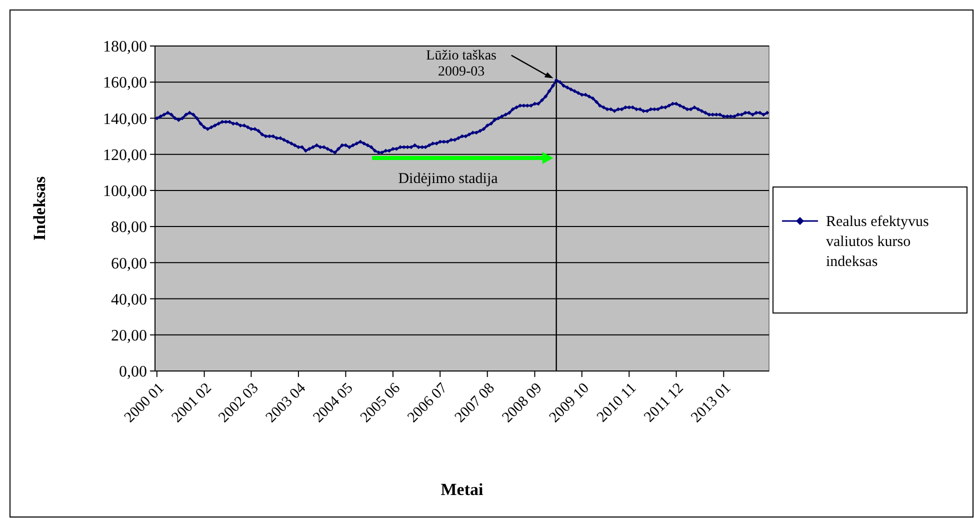 This screenshot has width=974, height=518. What do you see at coordinates (129, 299) in the screenshot?
I see `y-tick-label: 40,00` at bounding box center [129, 299].